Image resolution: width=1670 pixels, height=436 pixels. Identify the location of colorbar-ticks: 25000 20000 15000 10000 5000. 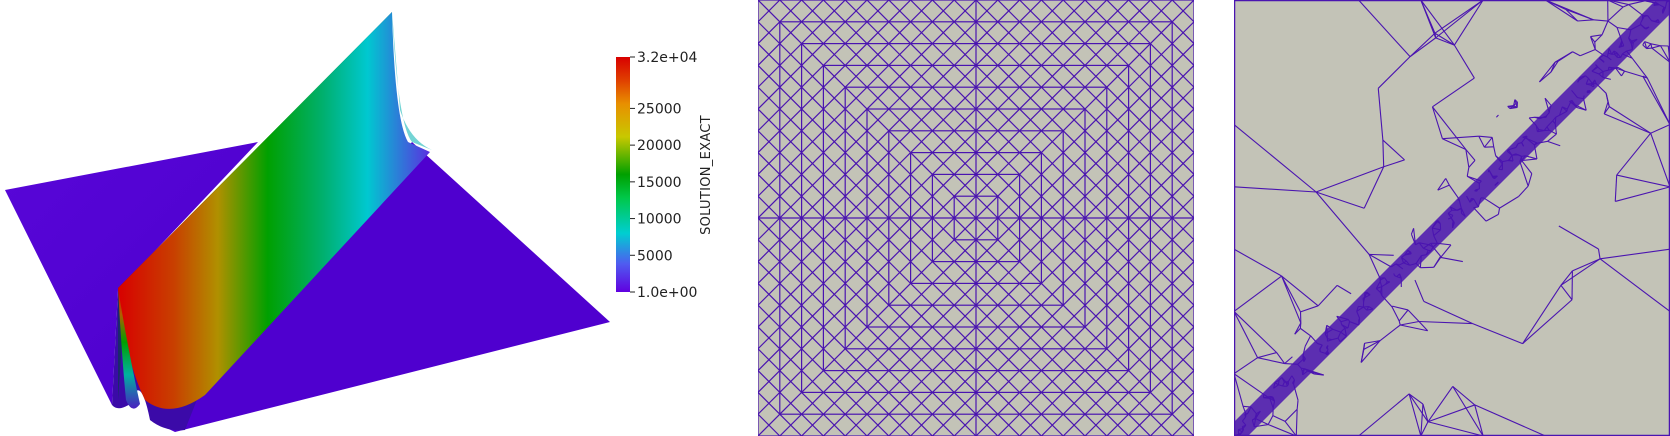
(656, 174).